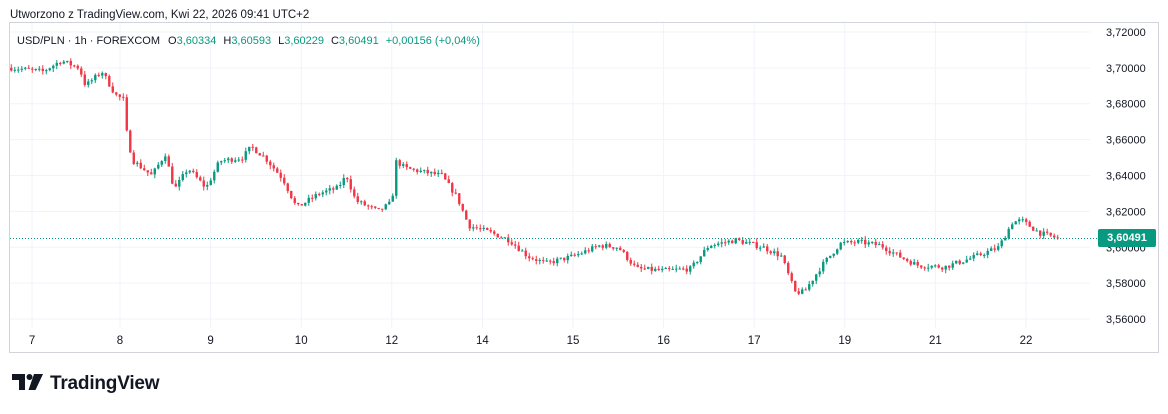  What do you see at coordinates (251, 41) in the screenshot?
I see `high-value: 3,60593` at bounding box center [251, 41].